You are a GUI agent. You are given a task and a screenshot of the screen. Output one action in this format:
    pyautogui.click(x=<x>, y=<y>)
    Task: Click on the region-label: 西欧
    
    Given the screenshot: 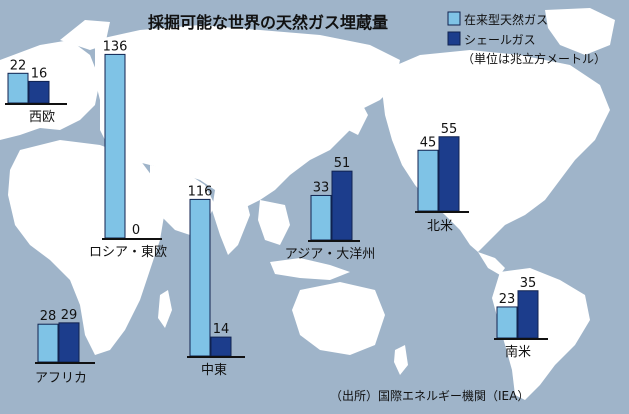 What is the action you would take?
    pyautogui.click(x=42, y=117)
    